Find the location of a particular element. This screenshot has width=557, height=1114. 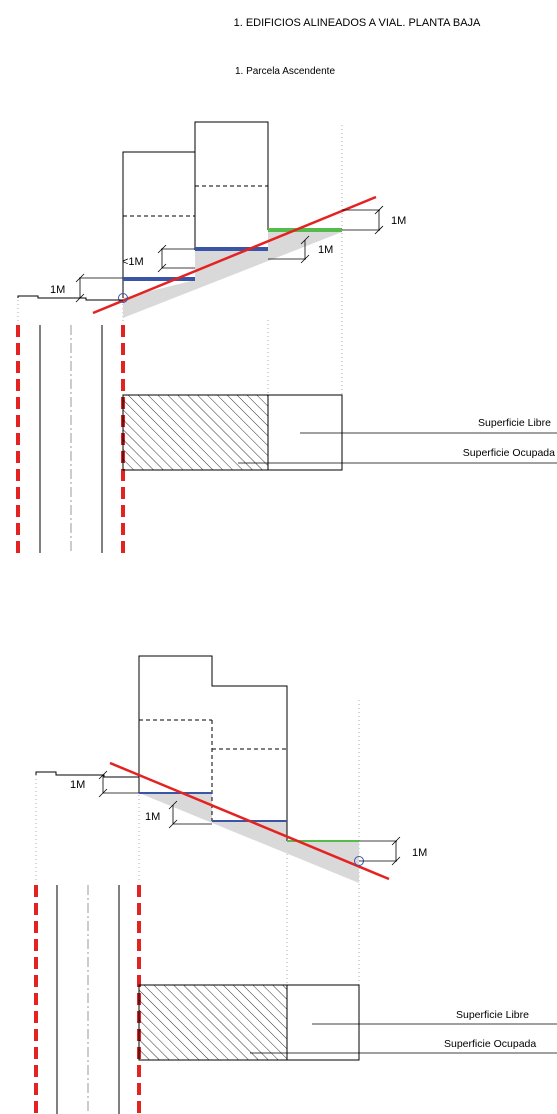

reference-point-circle is located at coordinates (123, 298).